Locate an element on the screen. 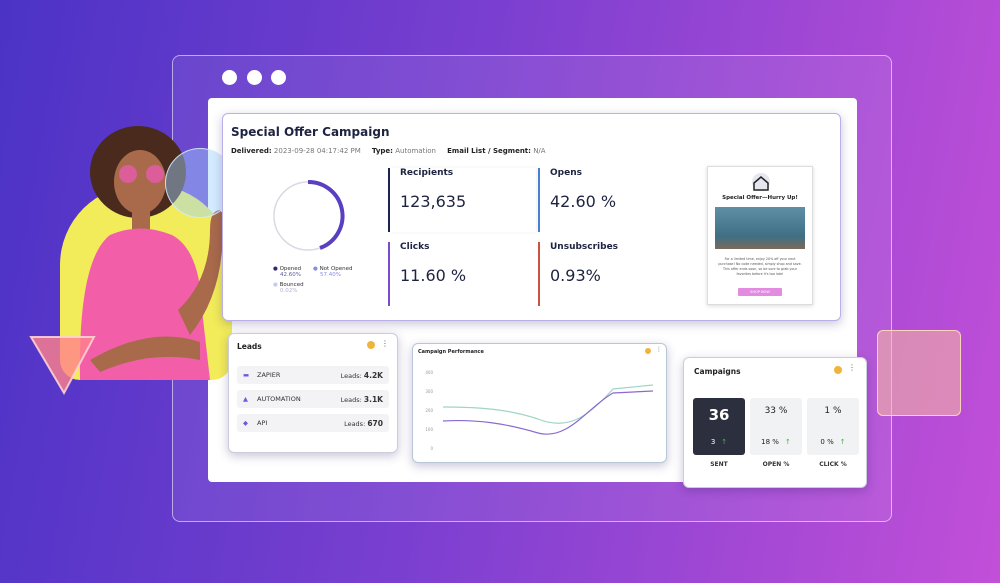 The width and height of the screenshot is (1000, 583). meta-label: Type: is located at coordinates (382, 151).